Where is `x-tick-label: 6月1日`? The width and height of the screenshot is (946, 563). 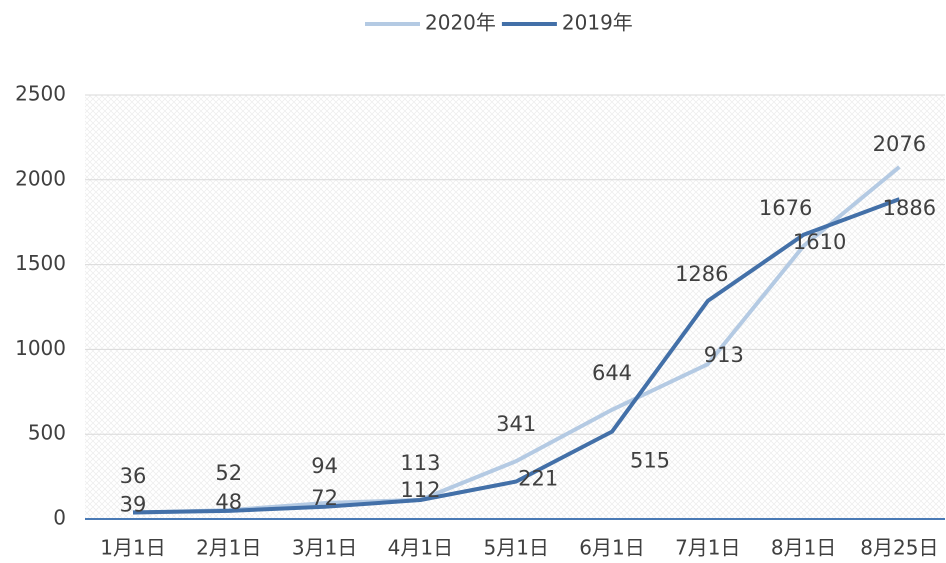 x-tick-label: 6月1日 is located at coordinates (611, 548).